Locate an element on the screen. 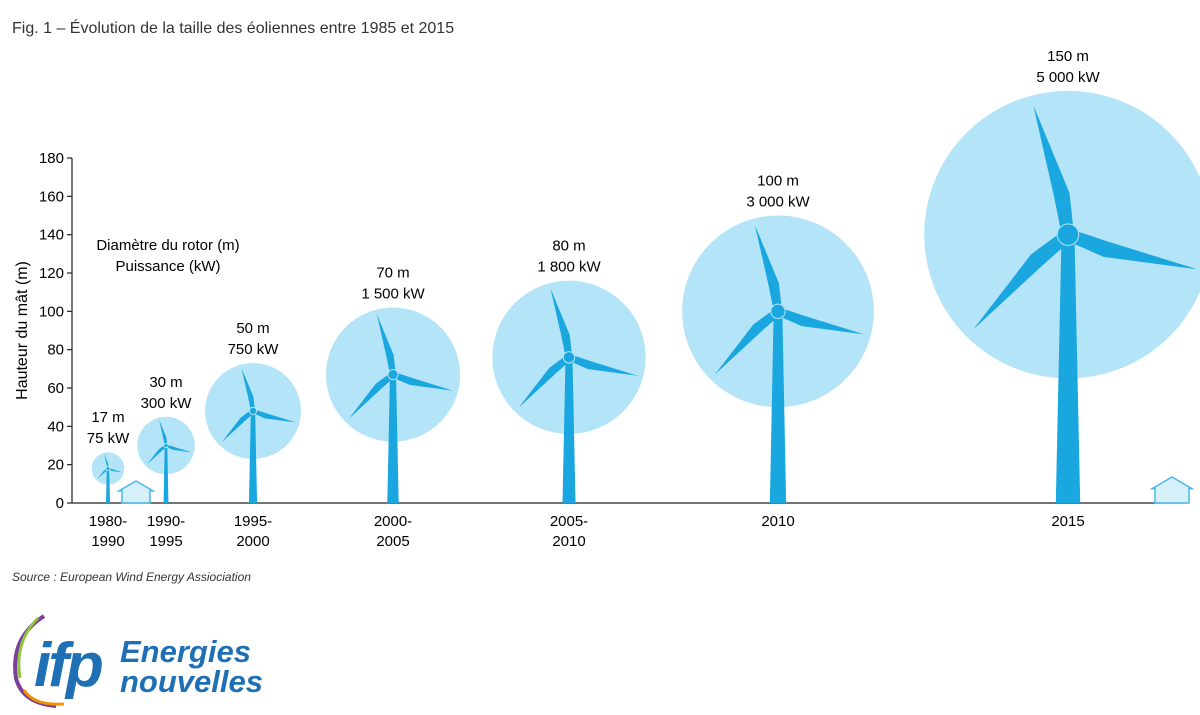  turbine-group: 30 m 300 kW 1990- 1995 is located at coordinates (166, 462).